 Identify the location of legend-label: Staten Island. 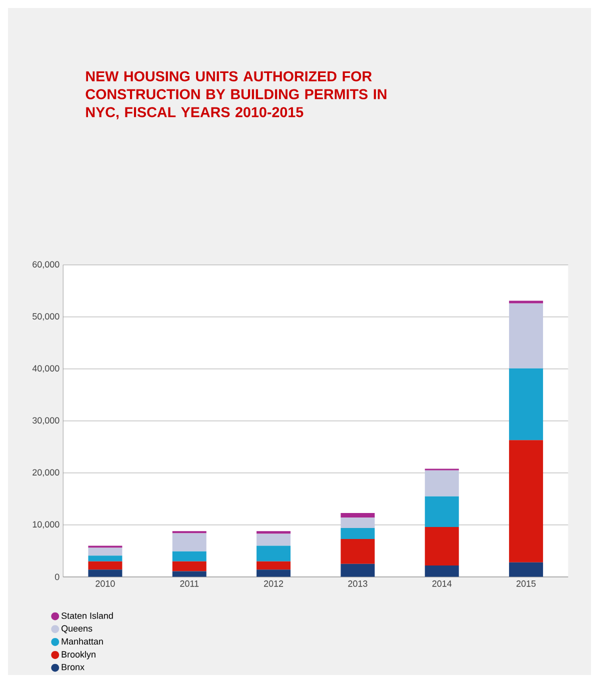
(87, 615).